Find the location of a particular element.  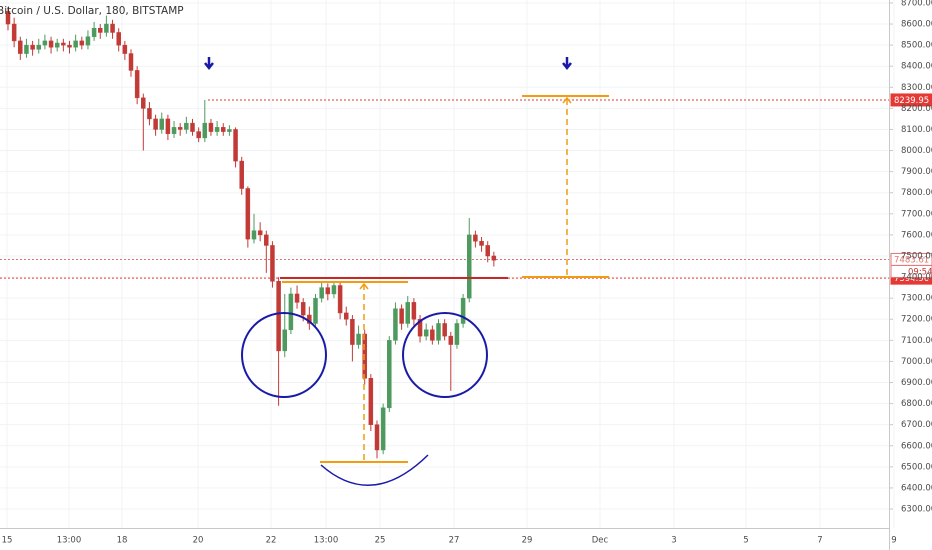

x-tick-label: 5 is located at coordinates (745, 541).